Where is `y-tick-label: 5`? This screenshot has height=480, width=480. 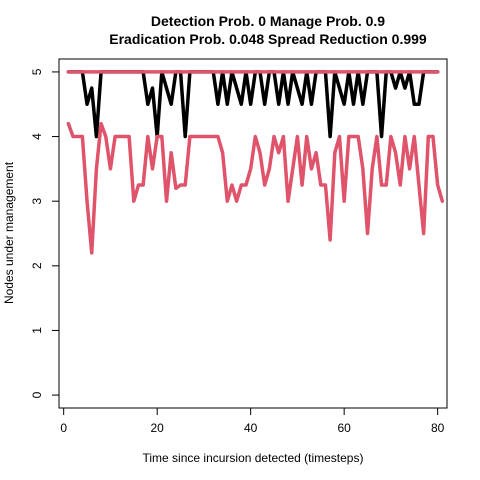 y-tick-label: 5 is located at coordinates (37, 71).